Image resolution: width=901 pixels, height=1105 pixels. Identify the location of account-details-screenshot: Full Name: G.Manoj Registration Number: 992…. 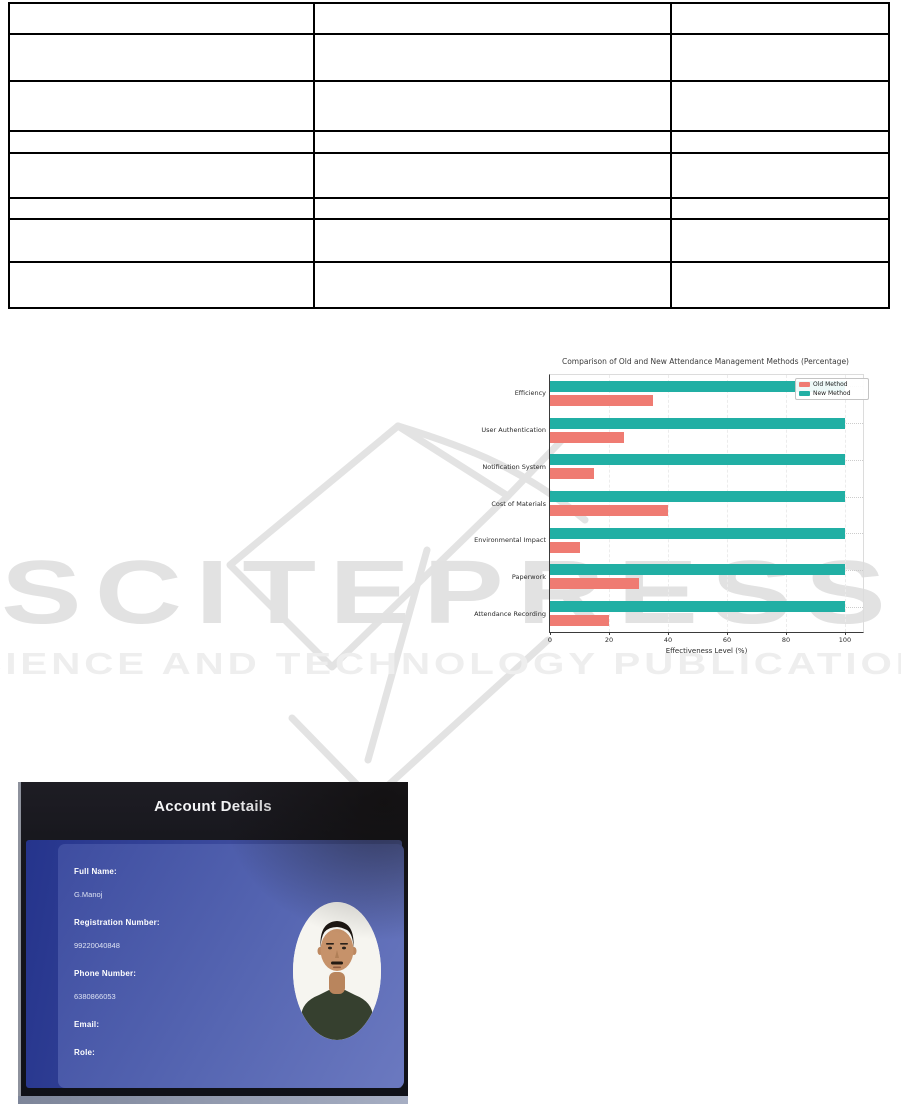
(213, 943).